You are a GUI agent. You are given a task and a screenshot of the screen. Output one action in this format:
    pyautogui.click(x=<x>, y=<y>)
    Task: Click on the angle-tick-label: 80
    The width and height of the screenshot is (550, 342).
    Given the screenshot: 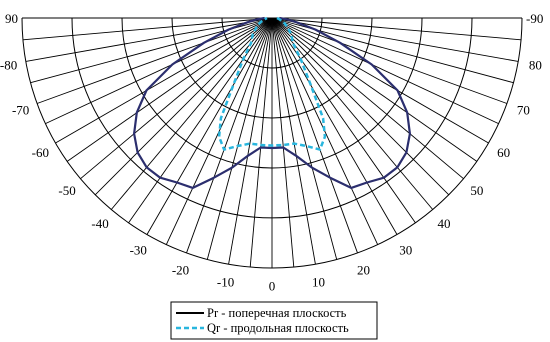 What is the action you would take?
    pyautogui.click(x=535, y=64)
    